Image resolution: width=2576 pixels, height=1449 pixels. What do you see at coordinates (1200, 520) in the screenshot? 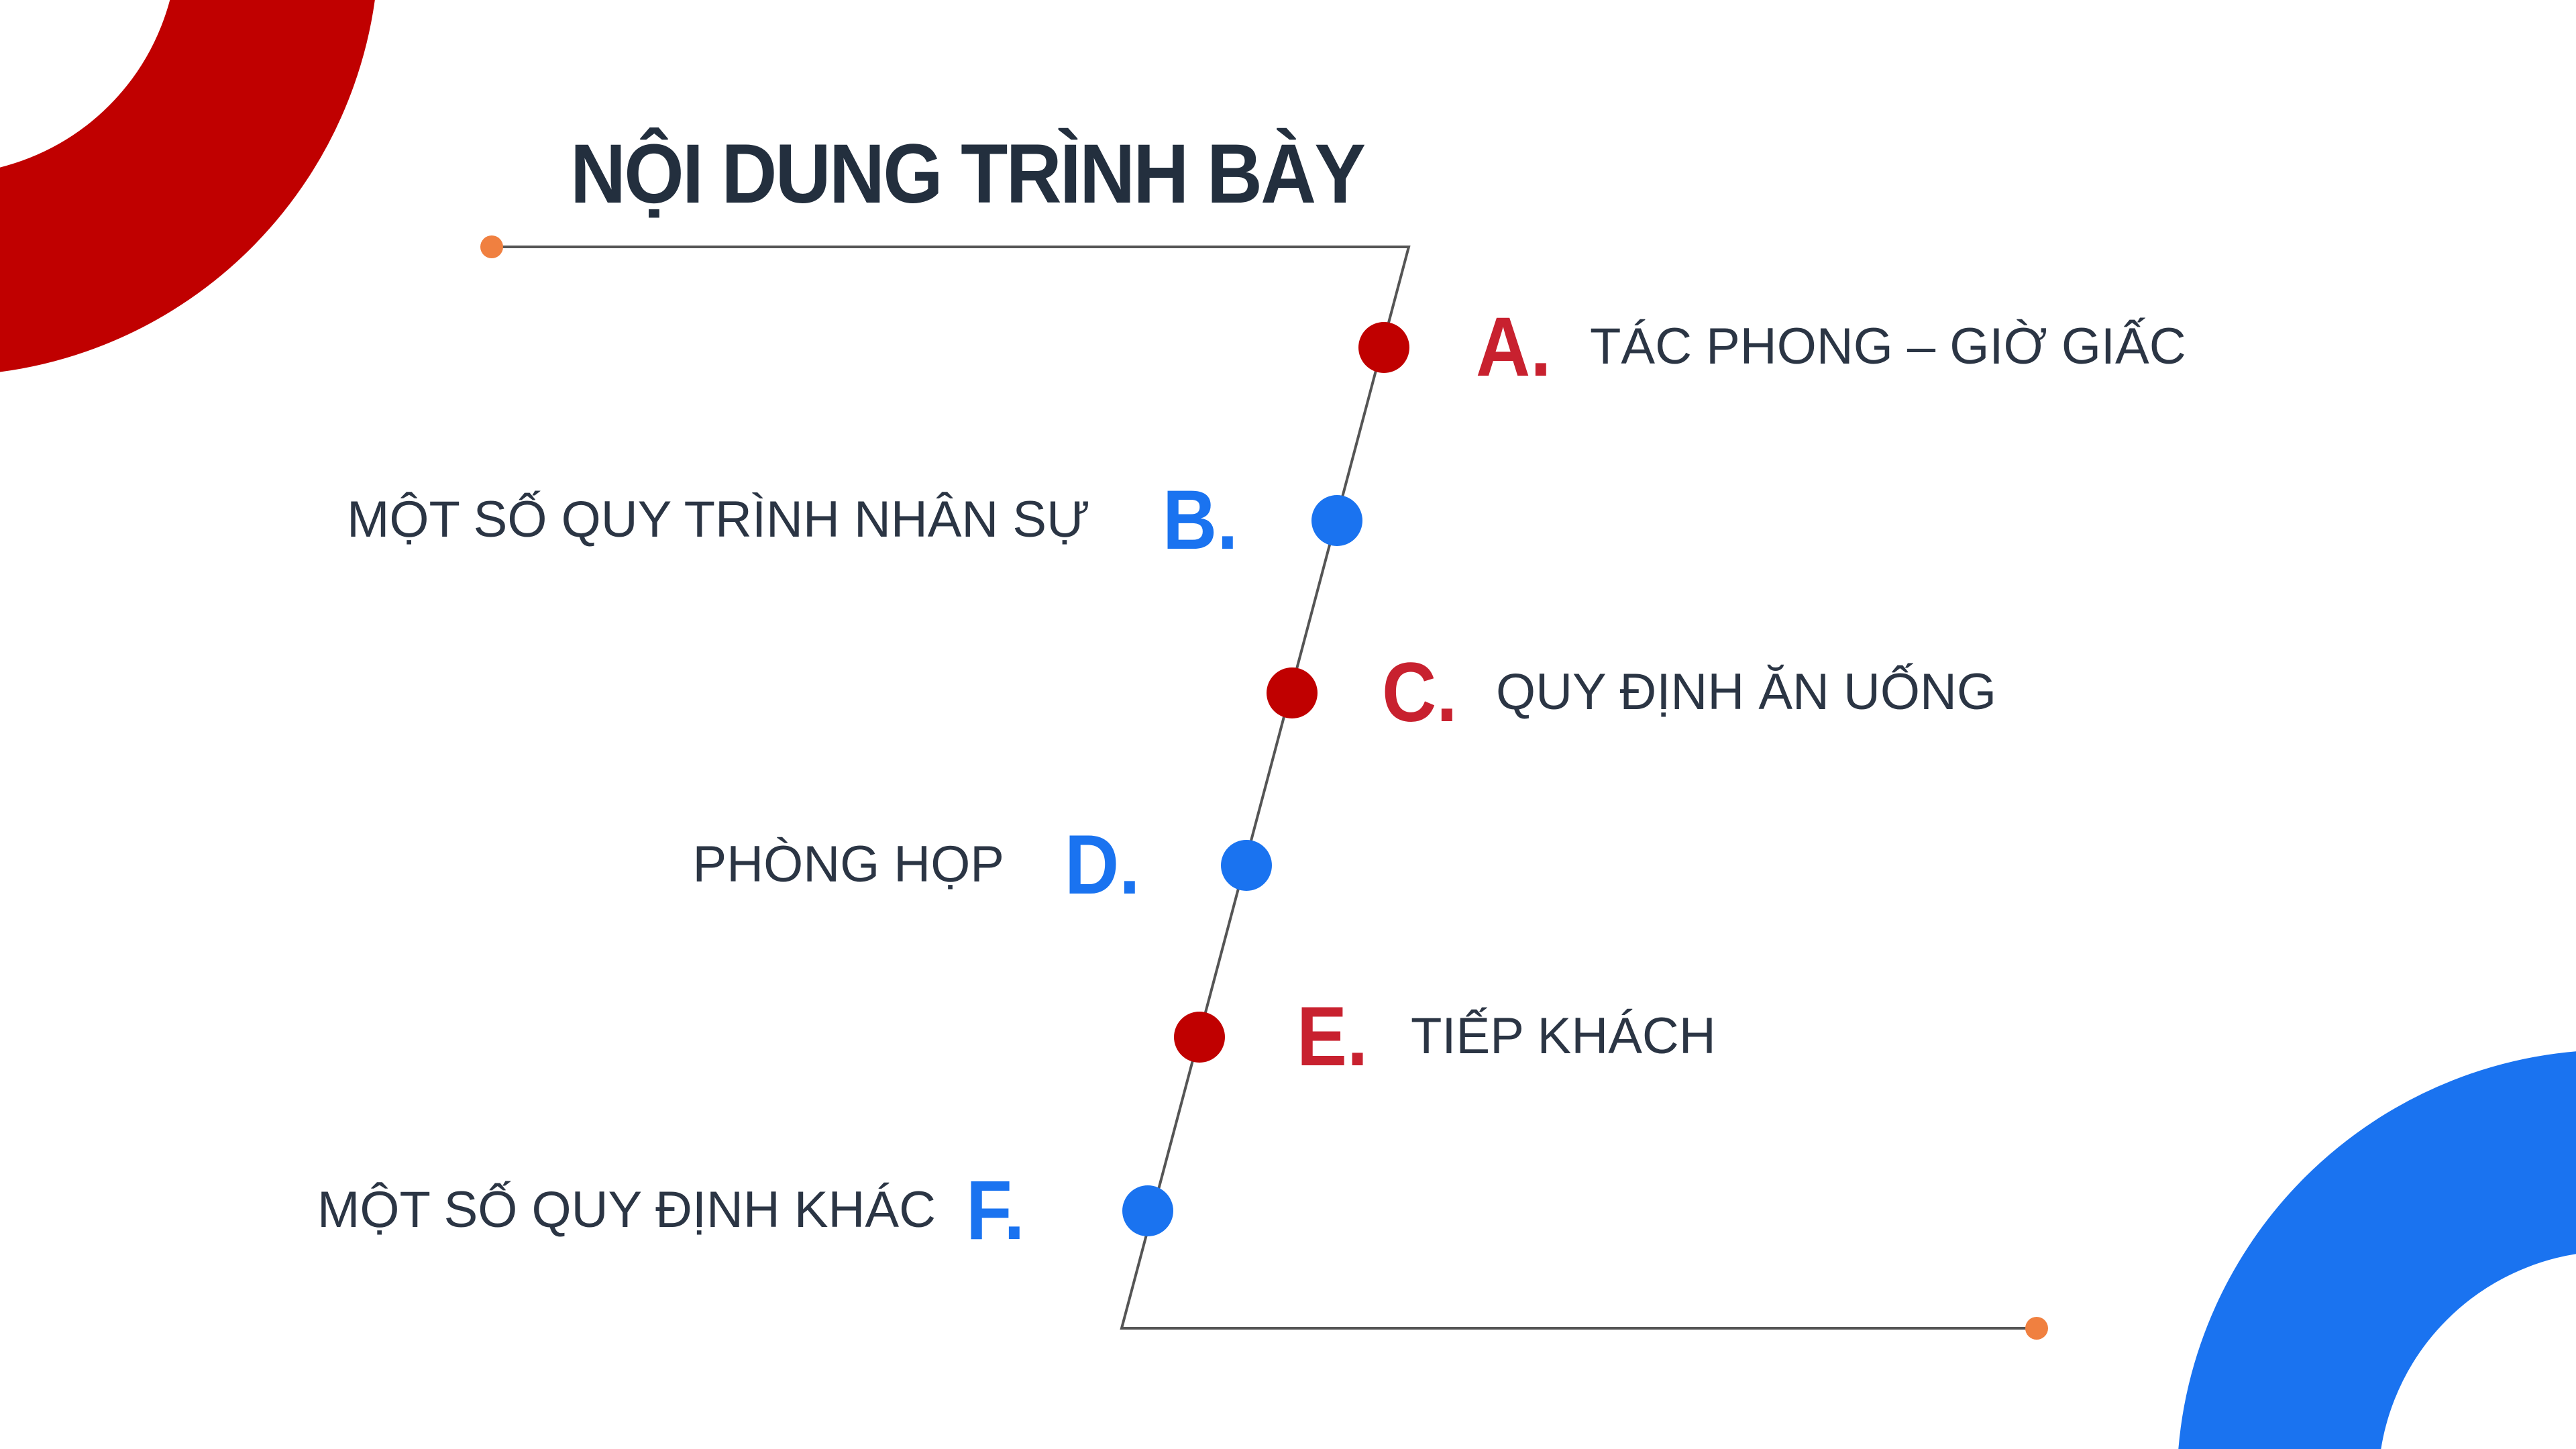
I see `item-b-letter: B.` at bounding box center [1200, 520].